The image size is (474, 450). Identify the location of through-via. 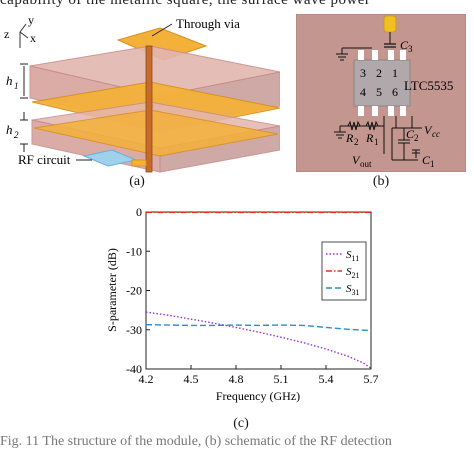
(149, 109).